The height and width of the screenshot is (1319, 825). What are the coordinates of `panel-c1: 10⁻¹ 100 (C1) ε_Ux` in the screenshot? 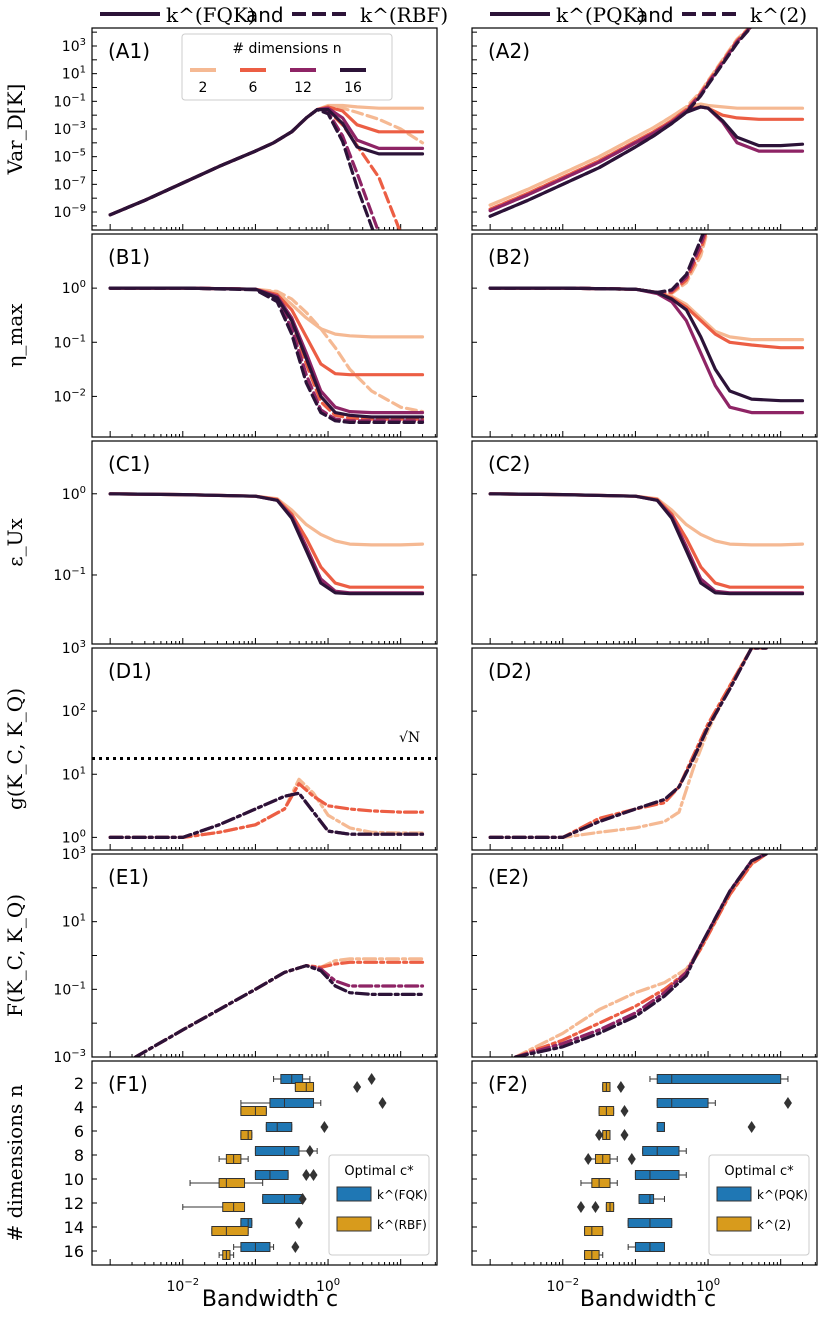 It's located at (220, 542).